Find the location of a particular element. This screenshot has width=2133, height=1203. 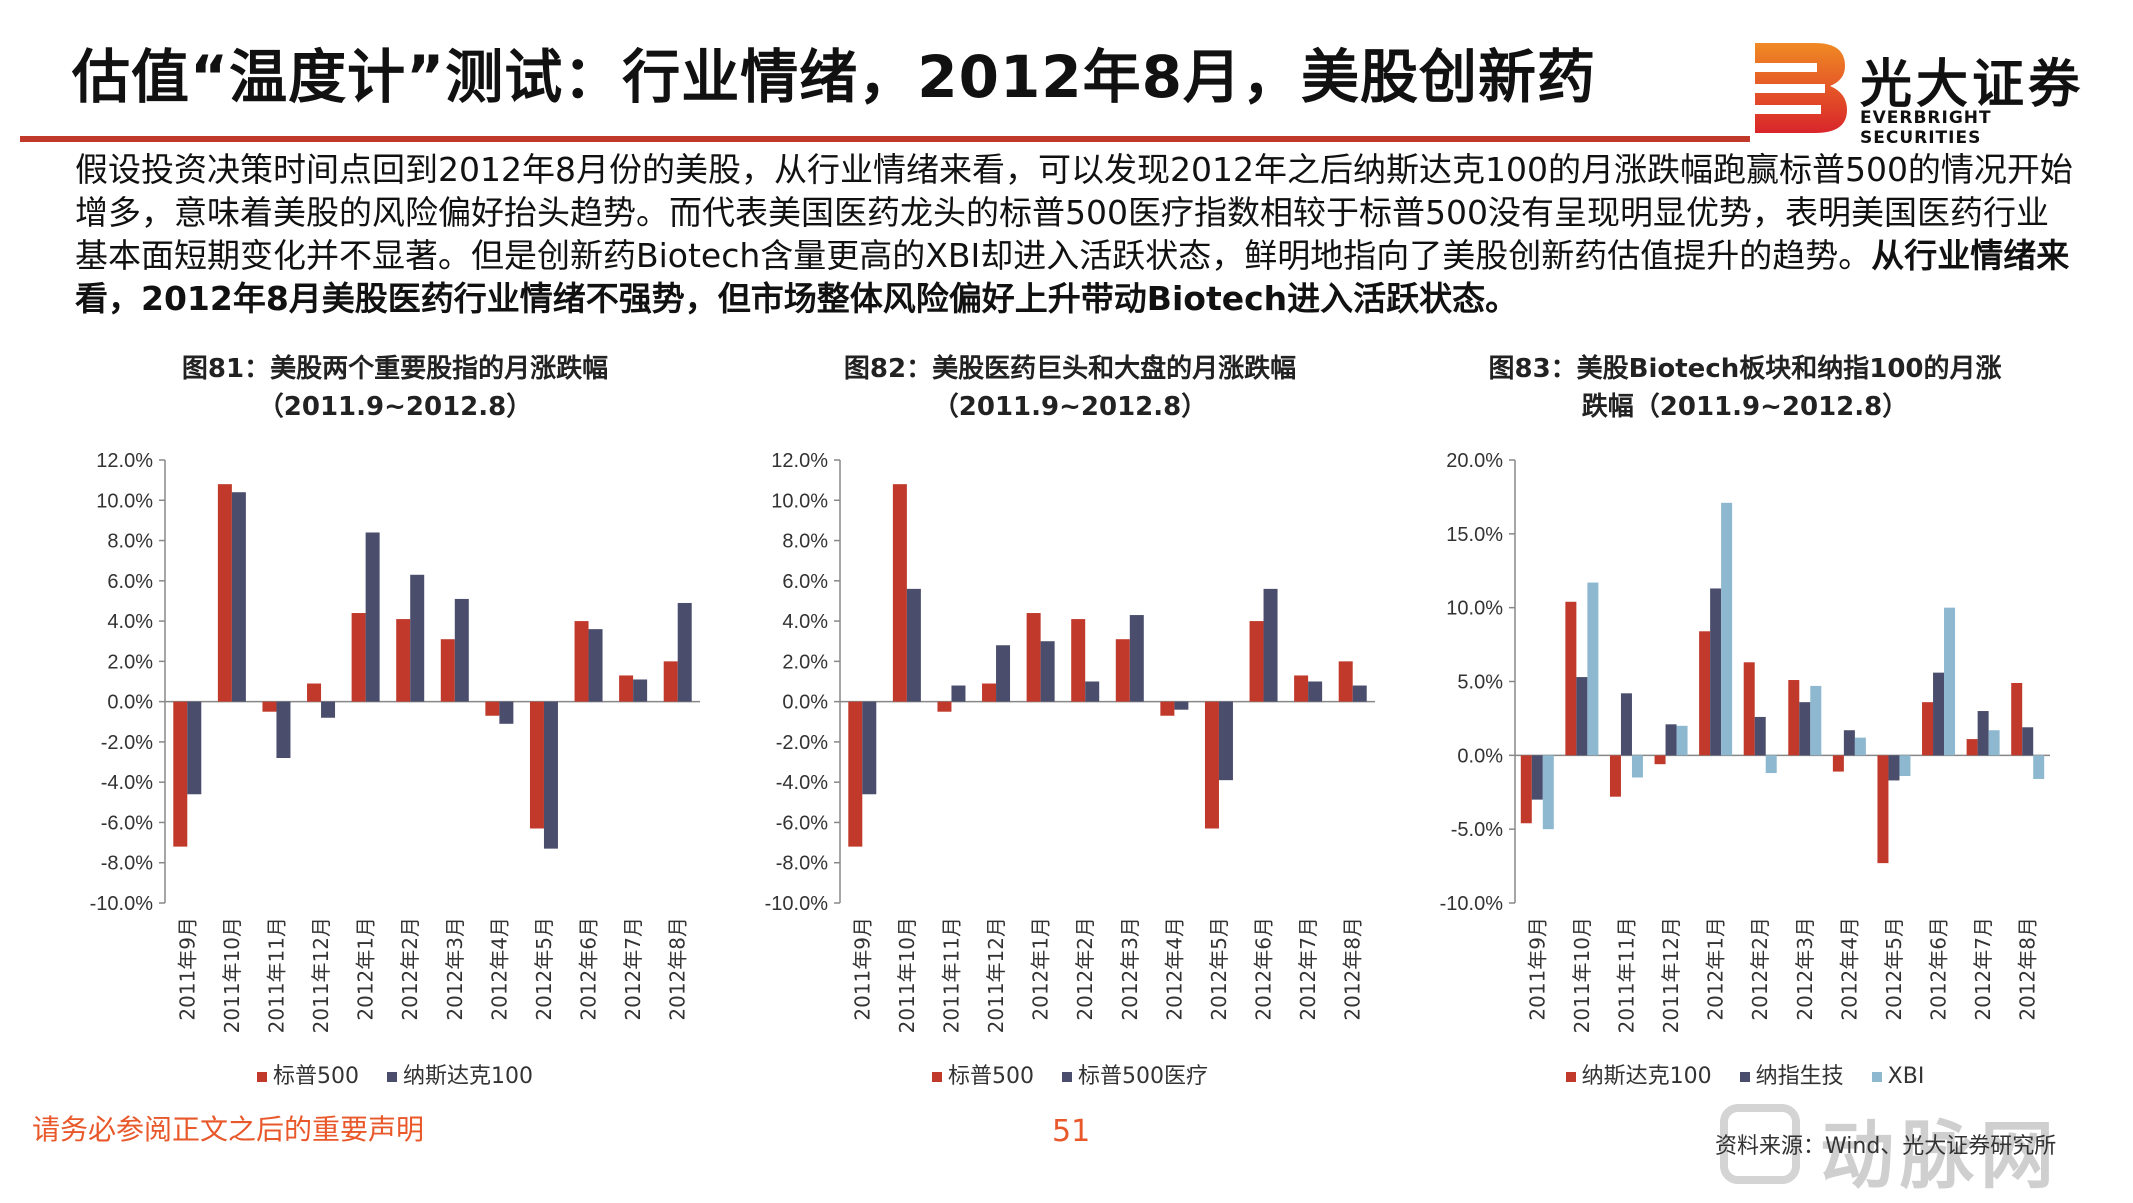

legend-item: 标普500医疗 is located at coordinates (1135, 1074).